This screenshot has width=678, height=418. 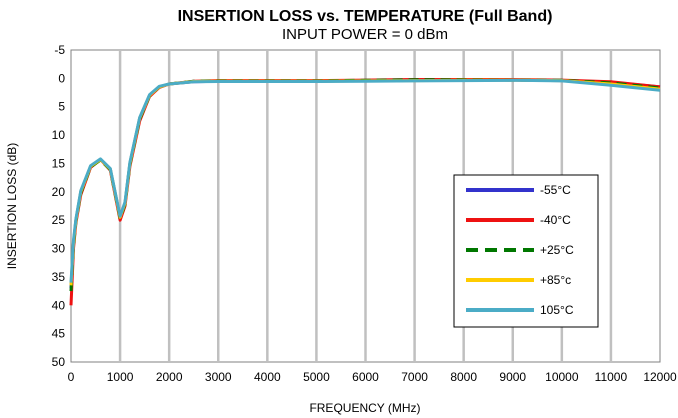 I want to click on x-tick-label: 7000, so click(x=414, y=377).